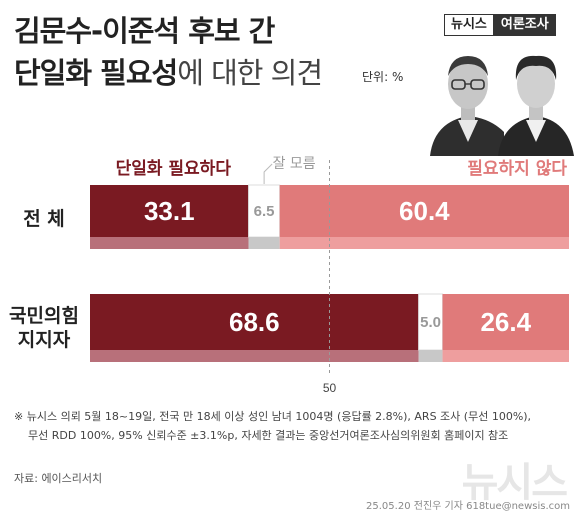 The width and height of the screenshot is (580, 519). What do you see at coordinates (383, 77) in the screenshot?
I see `unit-label: 단위: %` at bounding box center [383, 77].